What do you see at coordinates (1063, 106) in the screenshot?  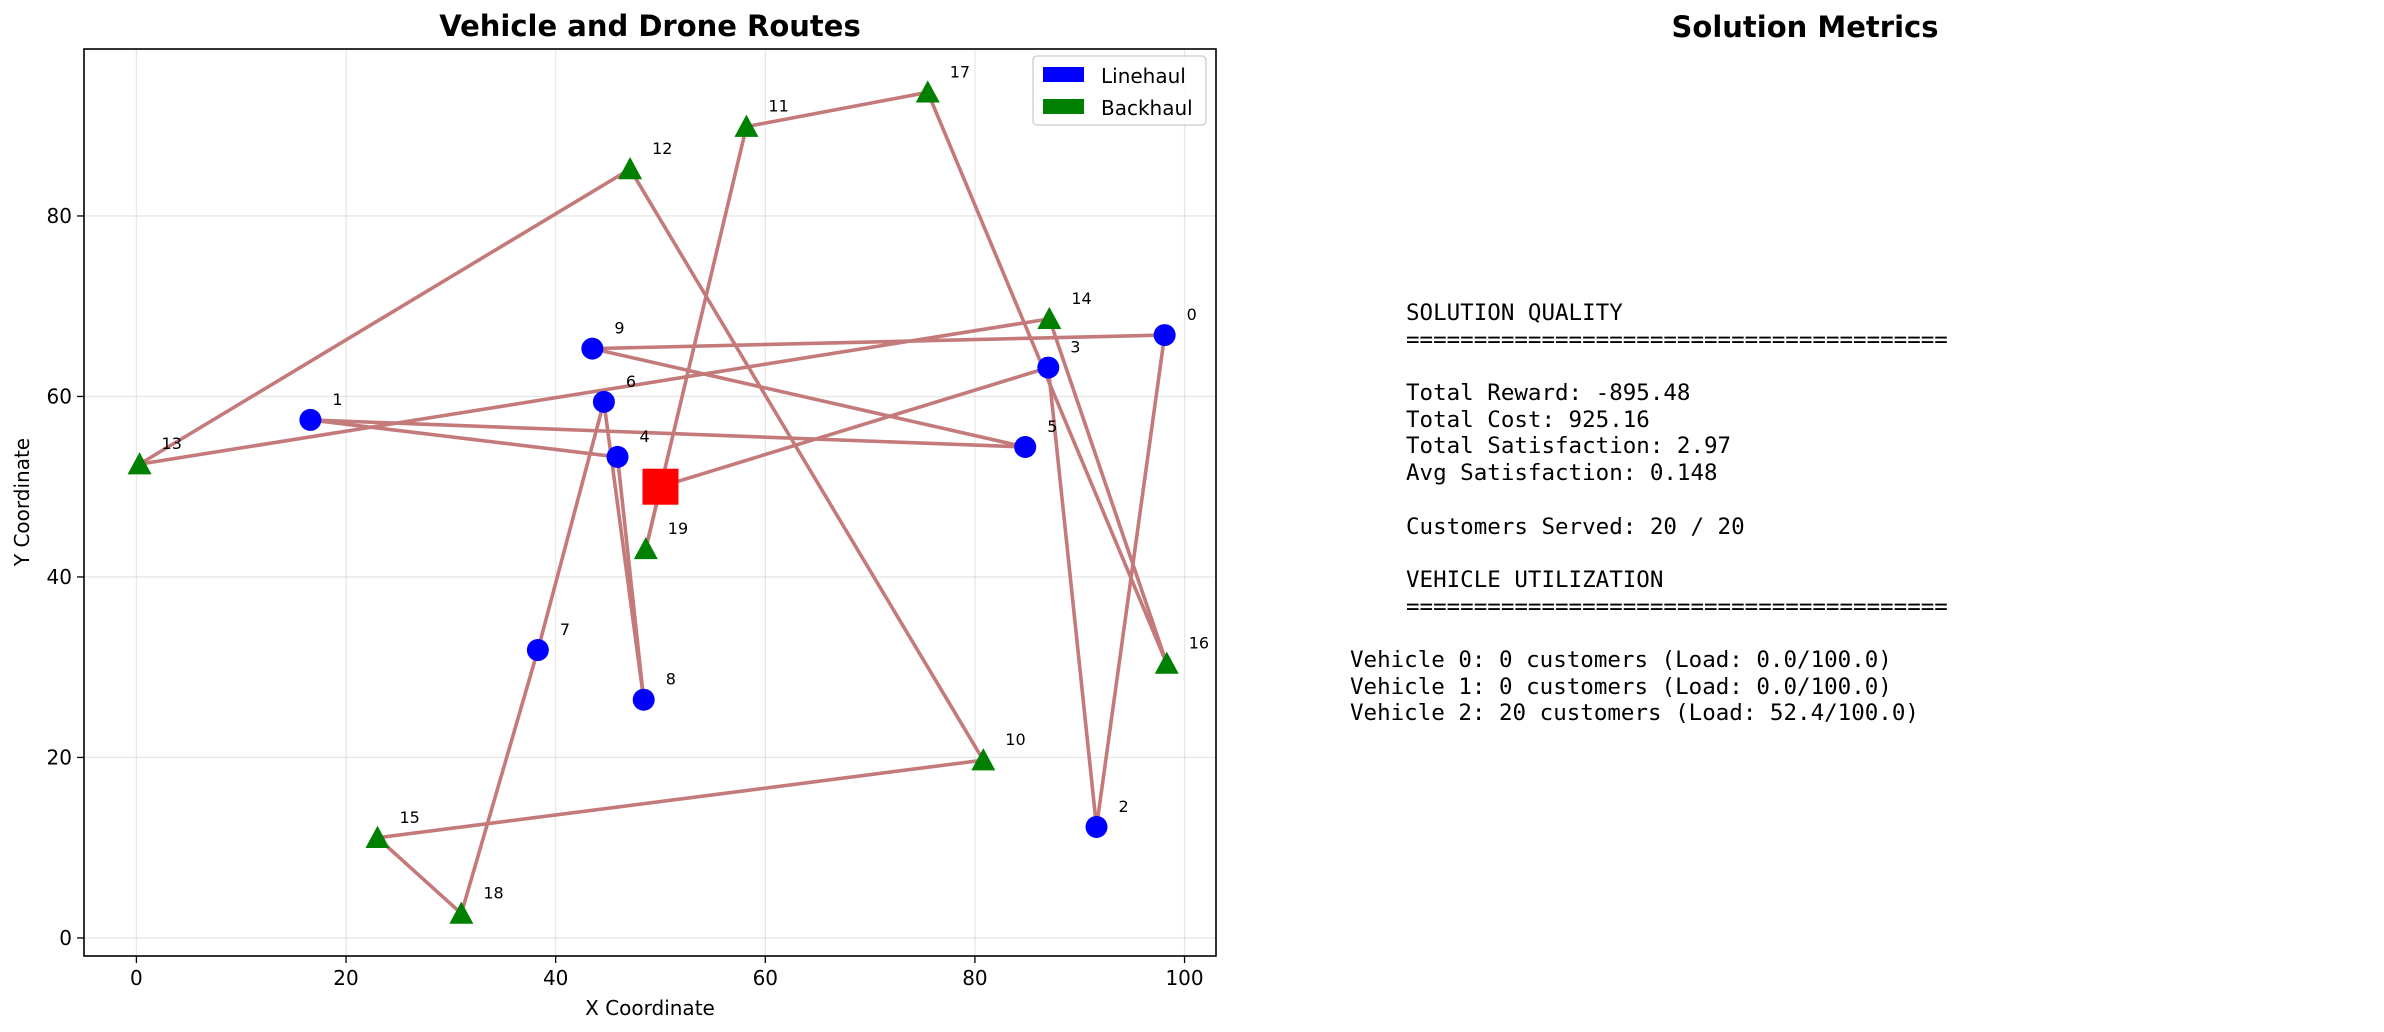 I see `legend-swatch-backhaul` at bounding box center [1063, 106].